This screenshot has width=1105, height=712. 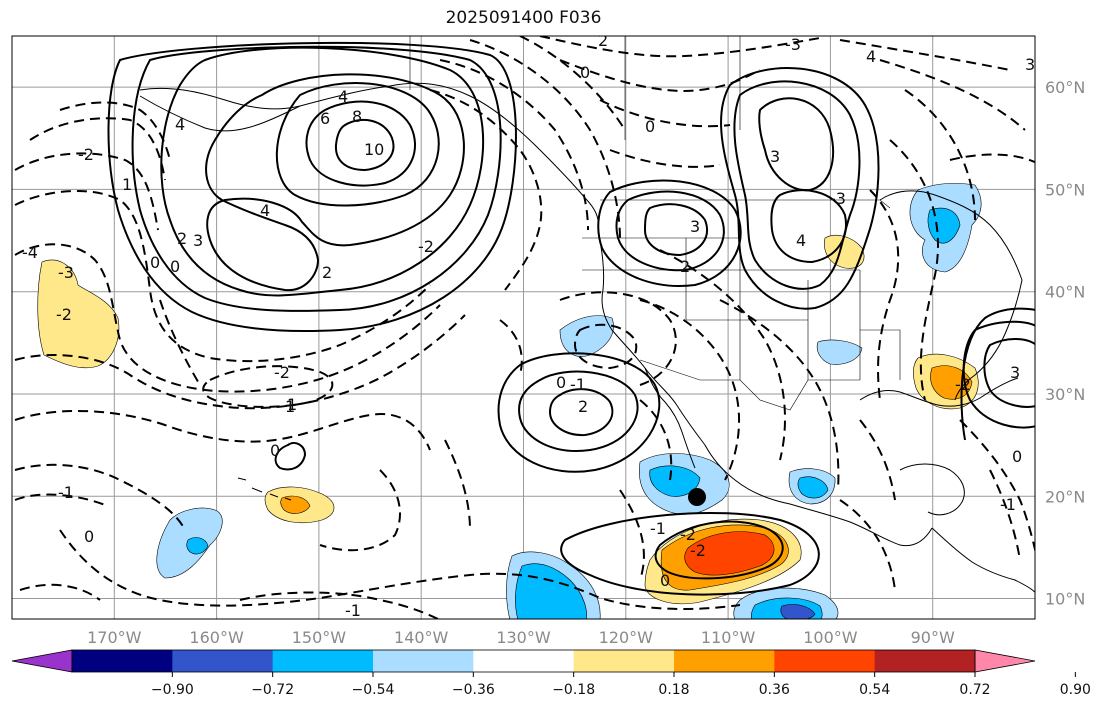 What do you see at coordinates (1065, 343) in the screenshot?
I see `latitude-labels: 60°N 50°N 40°N 30°N 20°N 10°N` at bounding box center [1065, 343].